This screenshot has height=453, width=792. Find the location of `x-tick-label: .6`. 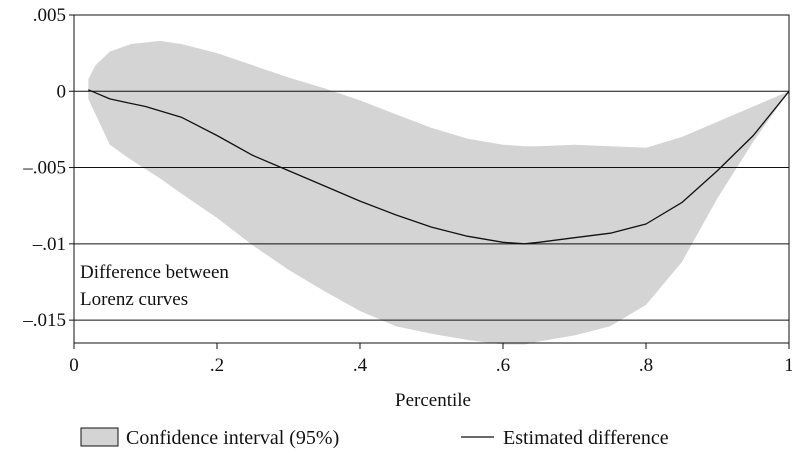

x-tick-label: .6 is located at coordinates (503, 365).